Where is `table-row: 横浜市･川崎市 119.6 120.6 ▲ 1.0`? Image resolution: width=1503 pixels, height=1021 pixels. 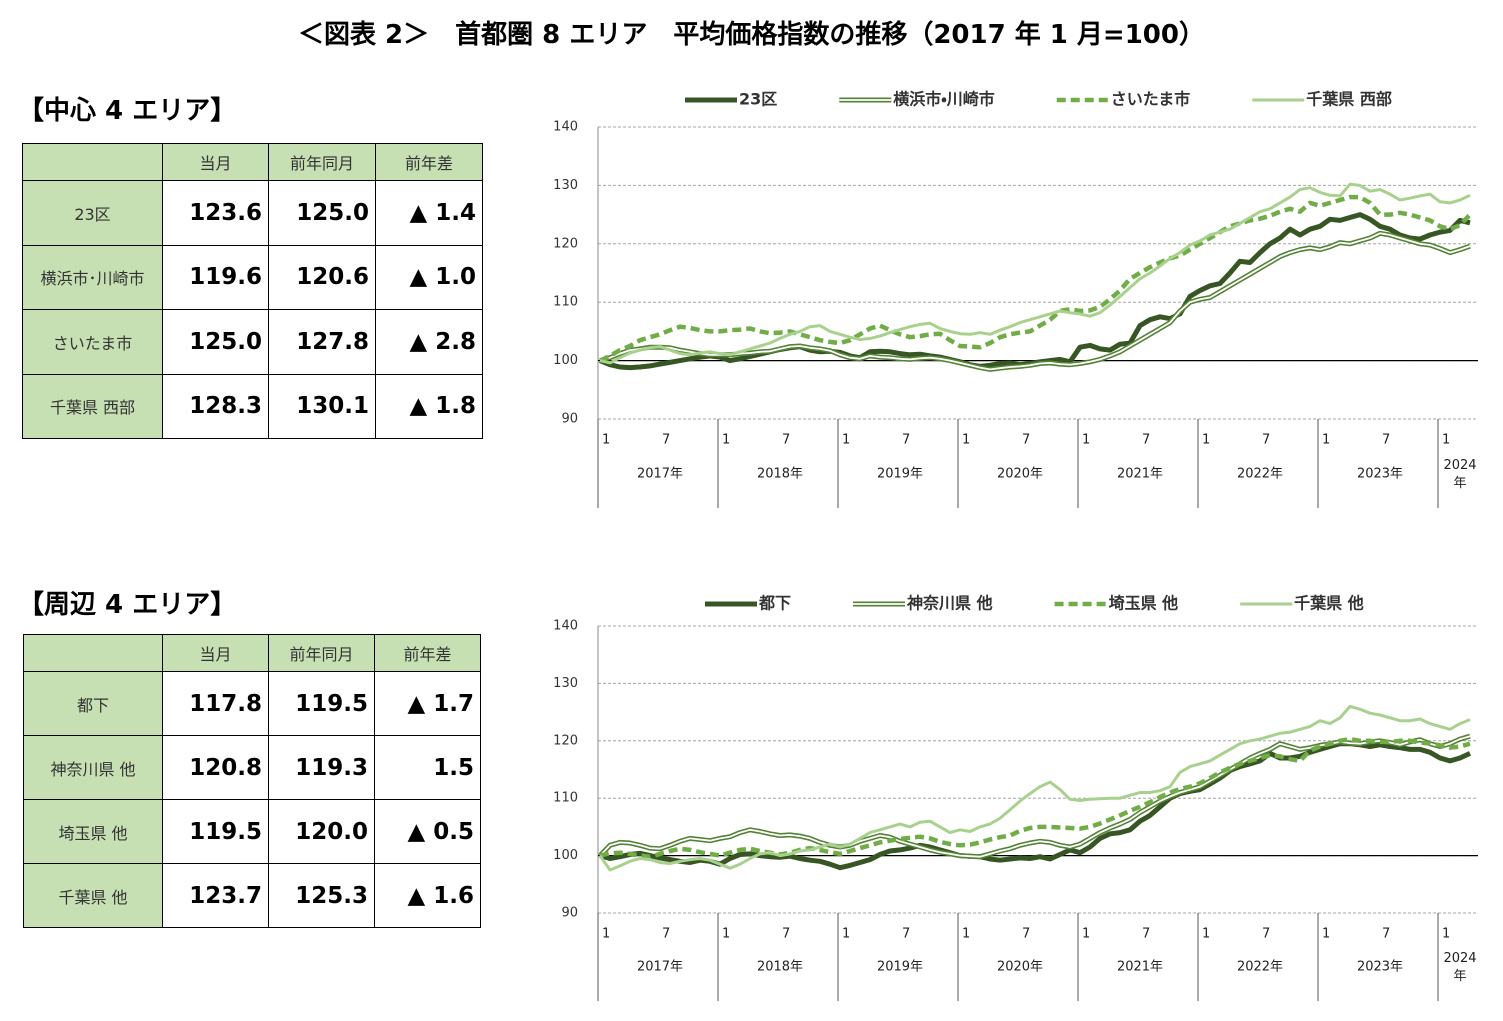 table-row: 横浜市･川崎市 119.6 120.6 ▲ 1.0 is located at coordinates (252, 277).